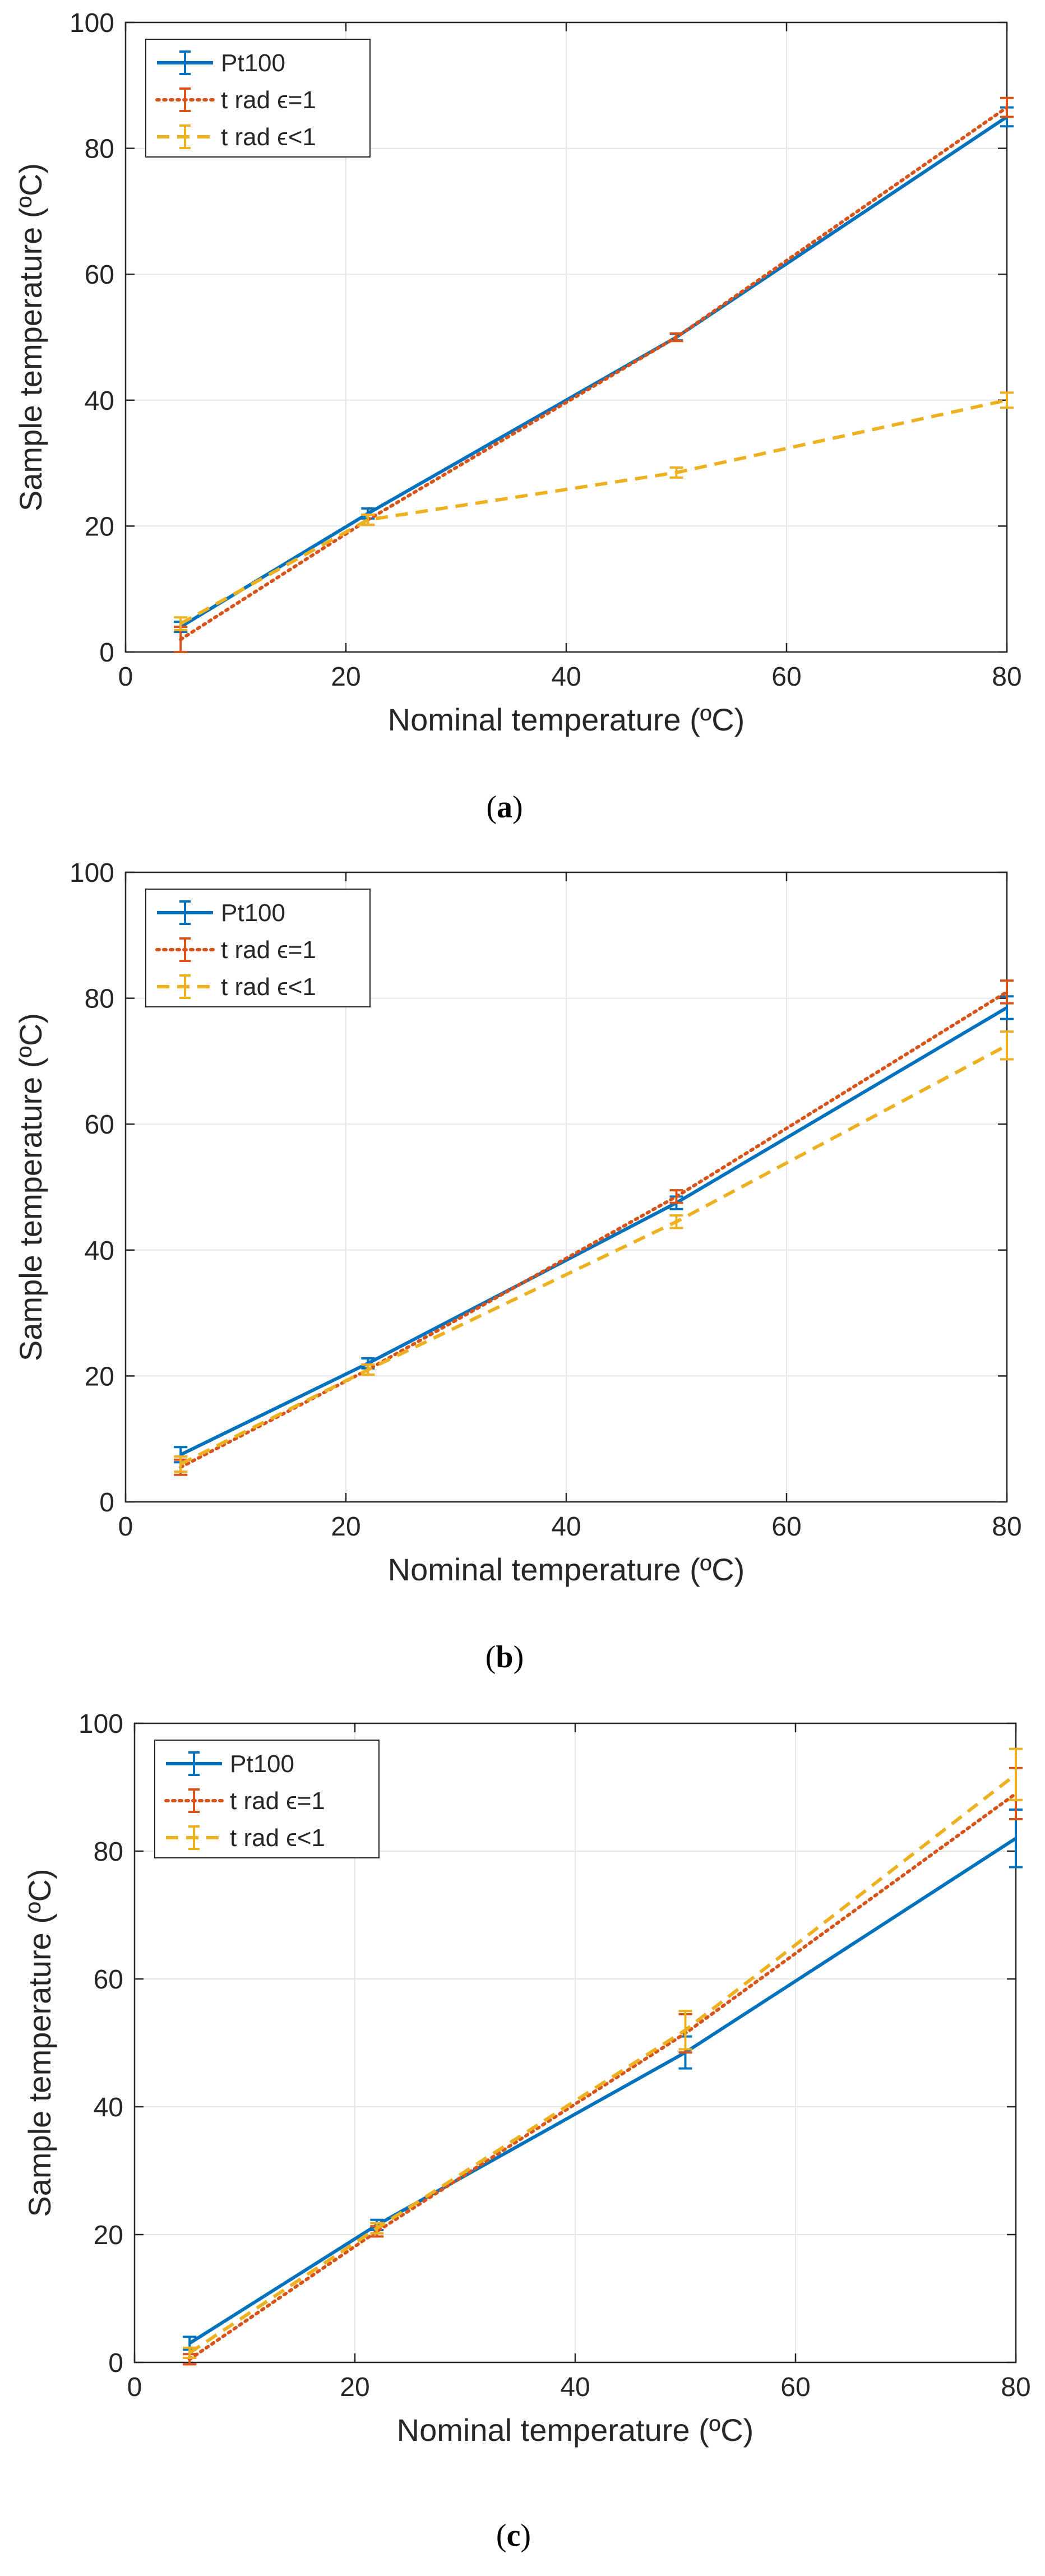  I want to click on panel-caption: (b), so click(504, 1658).